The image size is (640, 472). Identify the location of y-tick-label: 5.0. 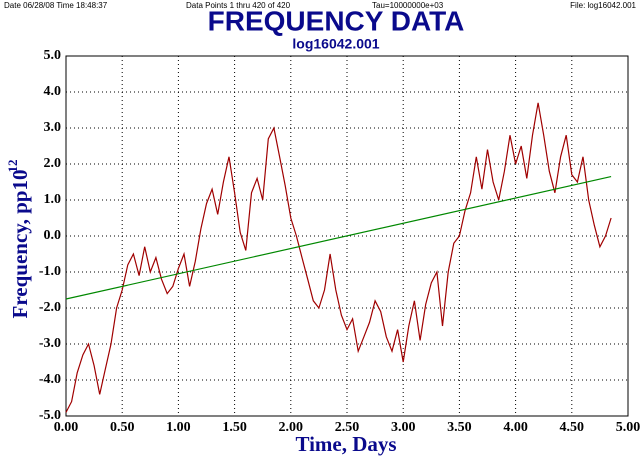
(53, 55).